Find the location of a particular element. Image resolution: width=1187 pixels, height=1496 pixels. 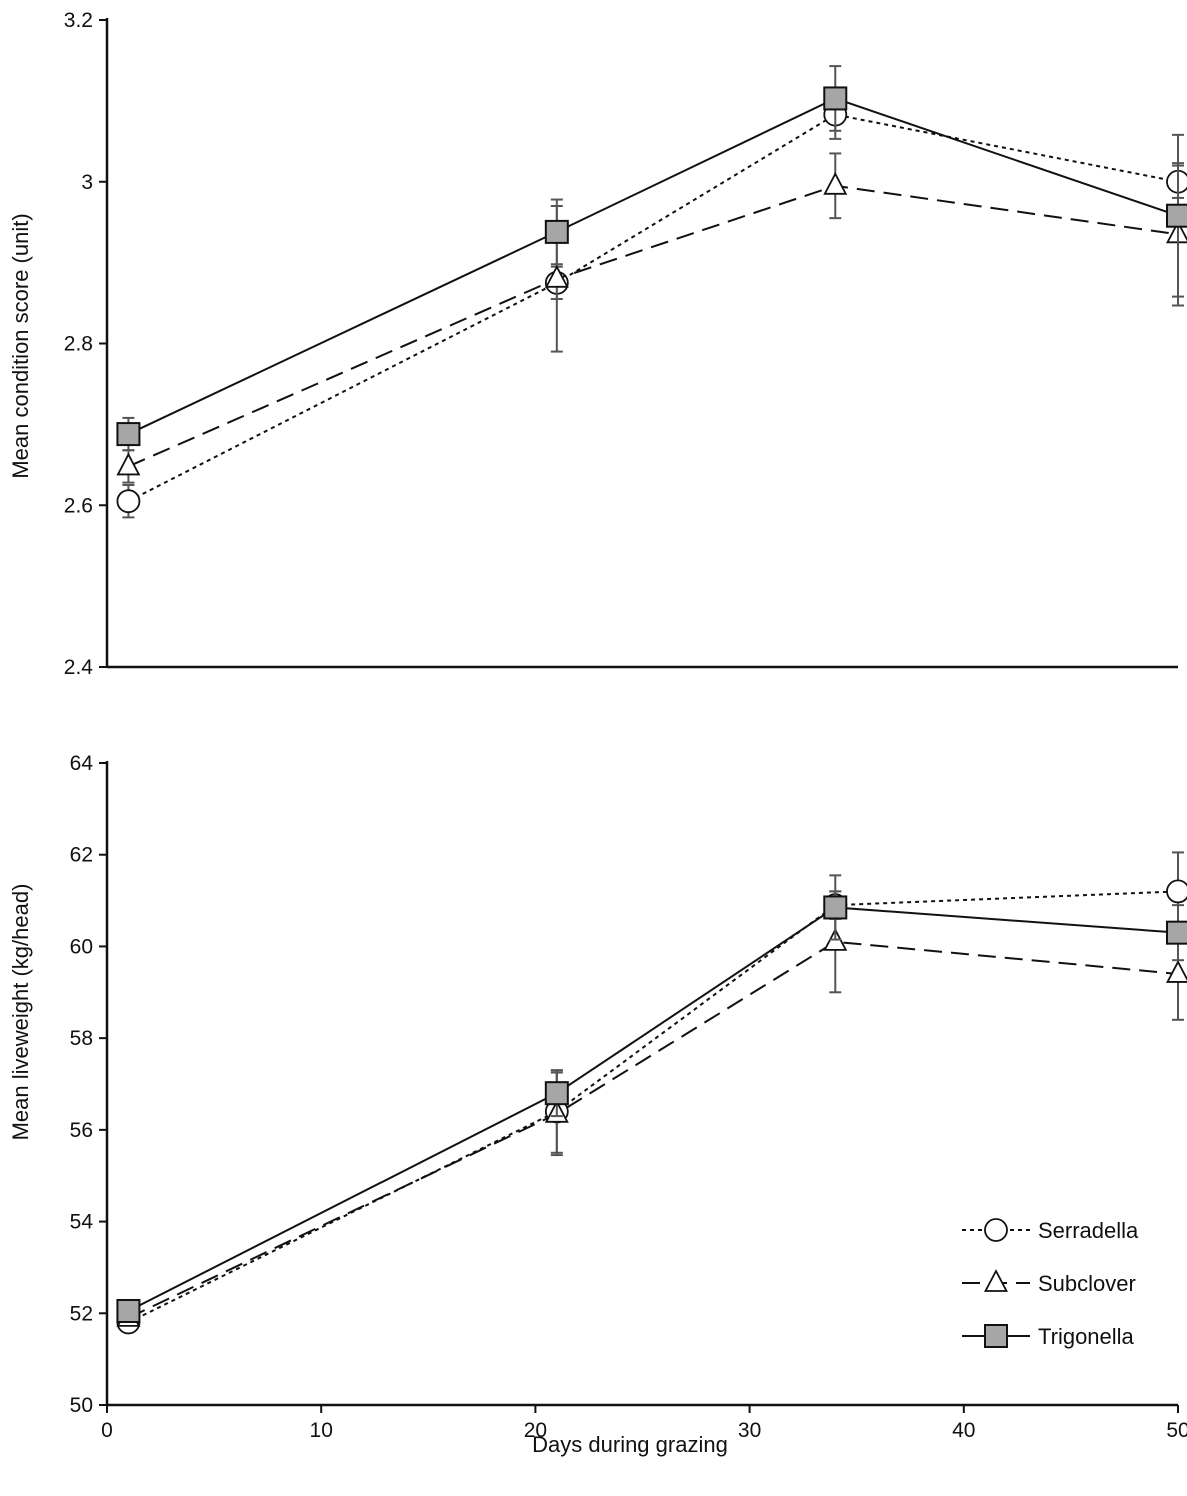

legend-item-subclover: Subclover is located at coordinates (1049, 1282).